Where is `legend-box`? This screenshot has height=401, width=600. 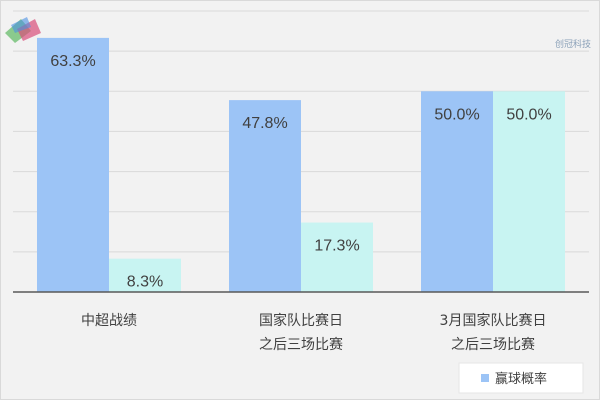
legend-box is located at coordinates (521, 378).